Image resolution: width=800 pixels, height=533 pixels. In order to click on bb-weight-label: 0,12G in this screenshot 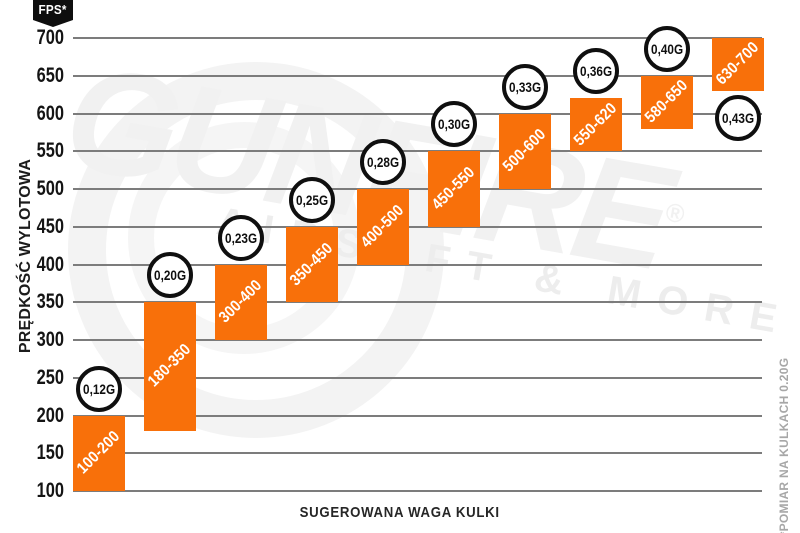, I will do `click(99, 388)`.